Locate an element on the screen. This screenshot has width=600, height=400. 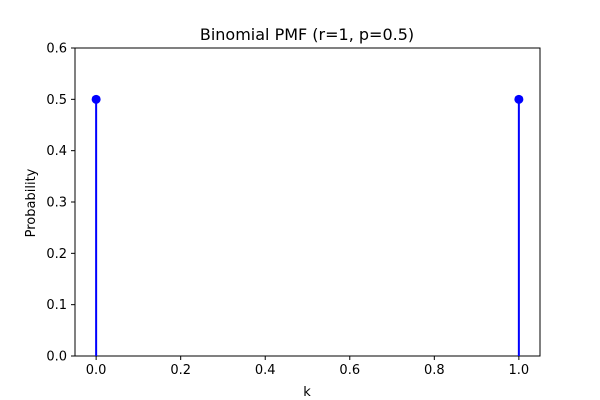
y-tick-label: 0.4 is located at coordinates (56, 151).